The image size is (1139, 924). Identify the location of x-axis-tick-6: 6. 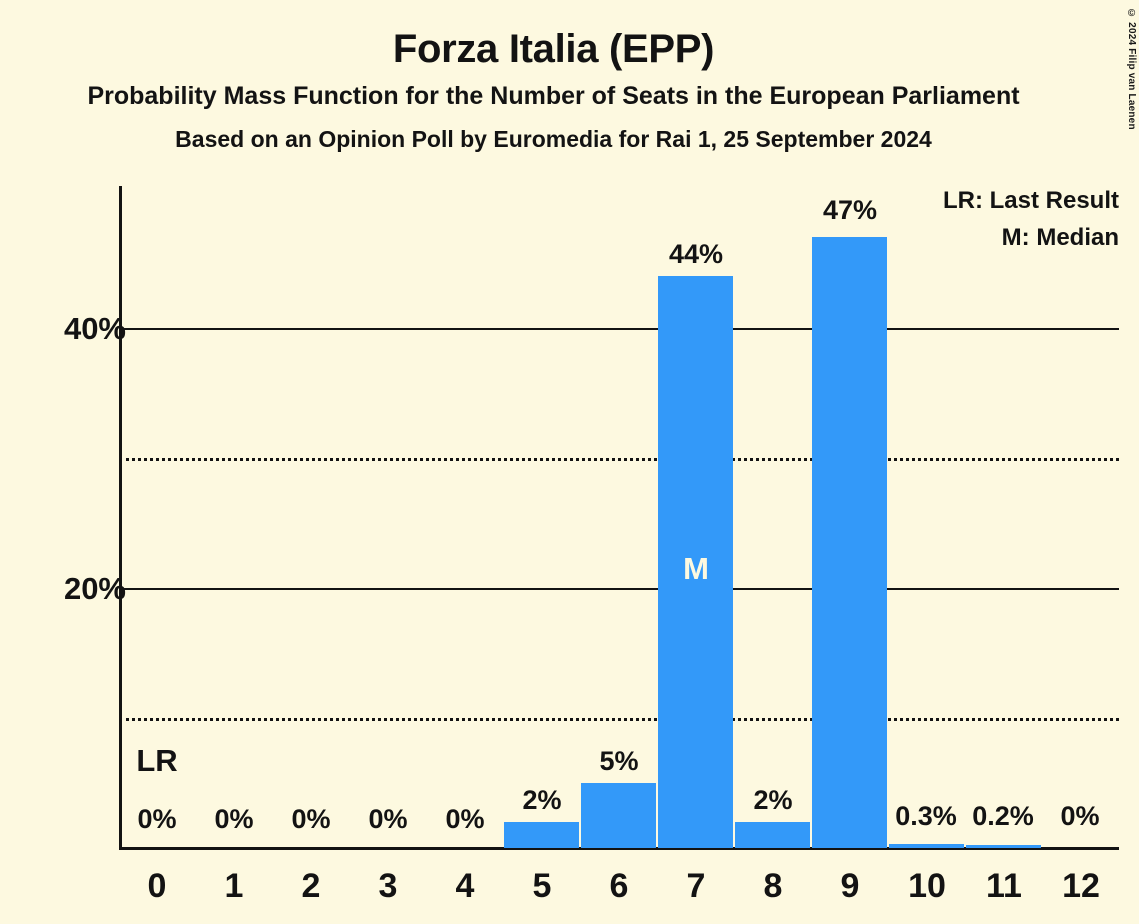
(619, 886).